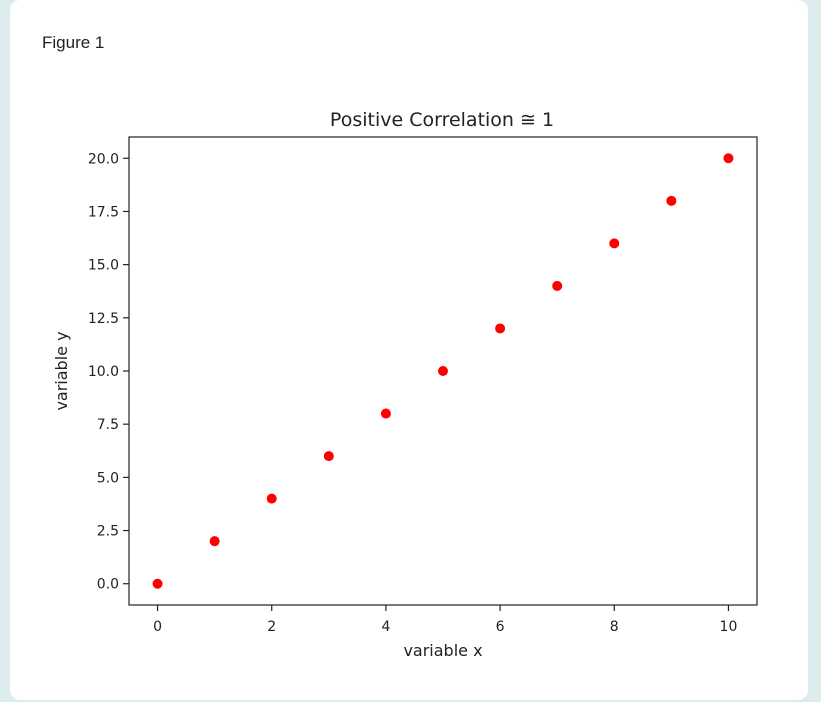 This screenshot has width=821, height=702. I want to click on y-tick-label: 15.0, so click(103, 266).